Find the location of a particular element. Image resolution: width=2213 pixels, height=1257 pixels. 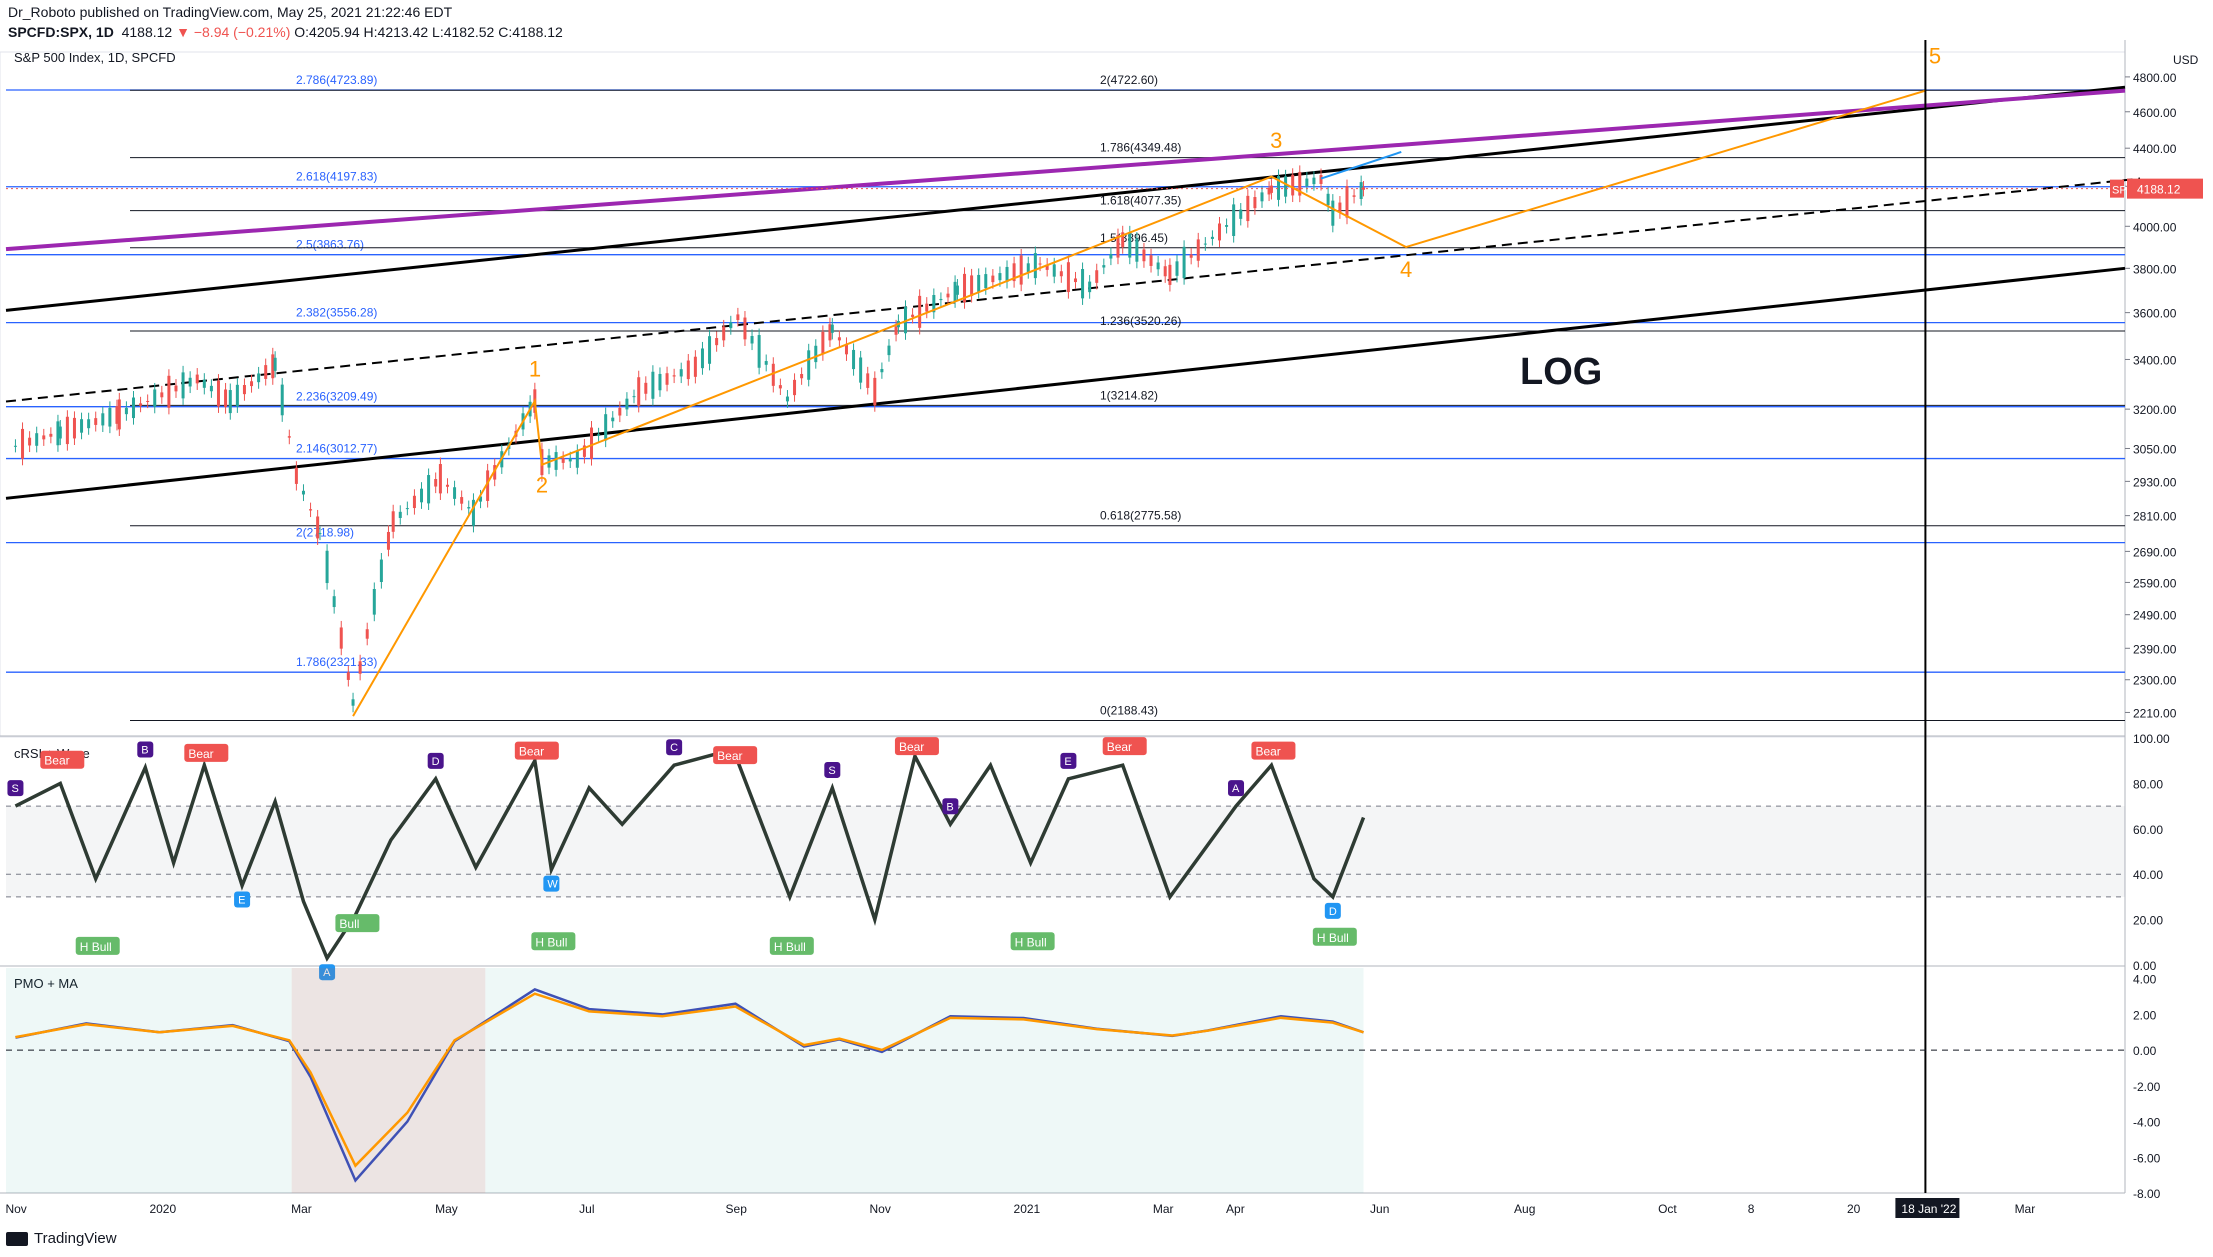

wave-badge-letter: S is located at coordinates (14, 789).